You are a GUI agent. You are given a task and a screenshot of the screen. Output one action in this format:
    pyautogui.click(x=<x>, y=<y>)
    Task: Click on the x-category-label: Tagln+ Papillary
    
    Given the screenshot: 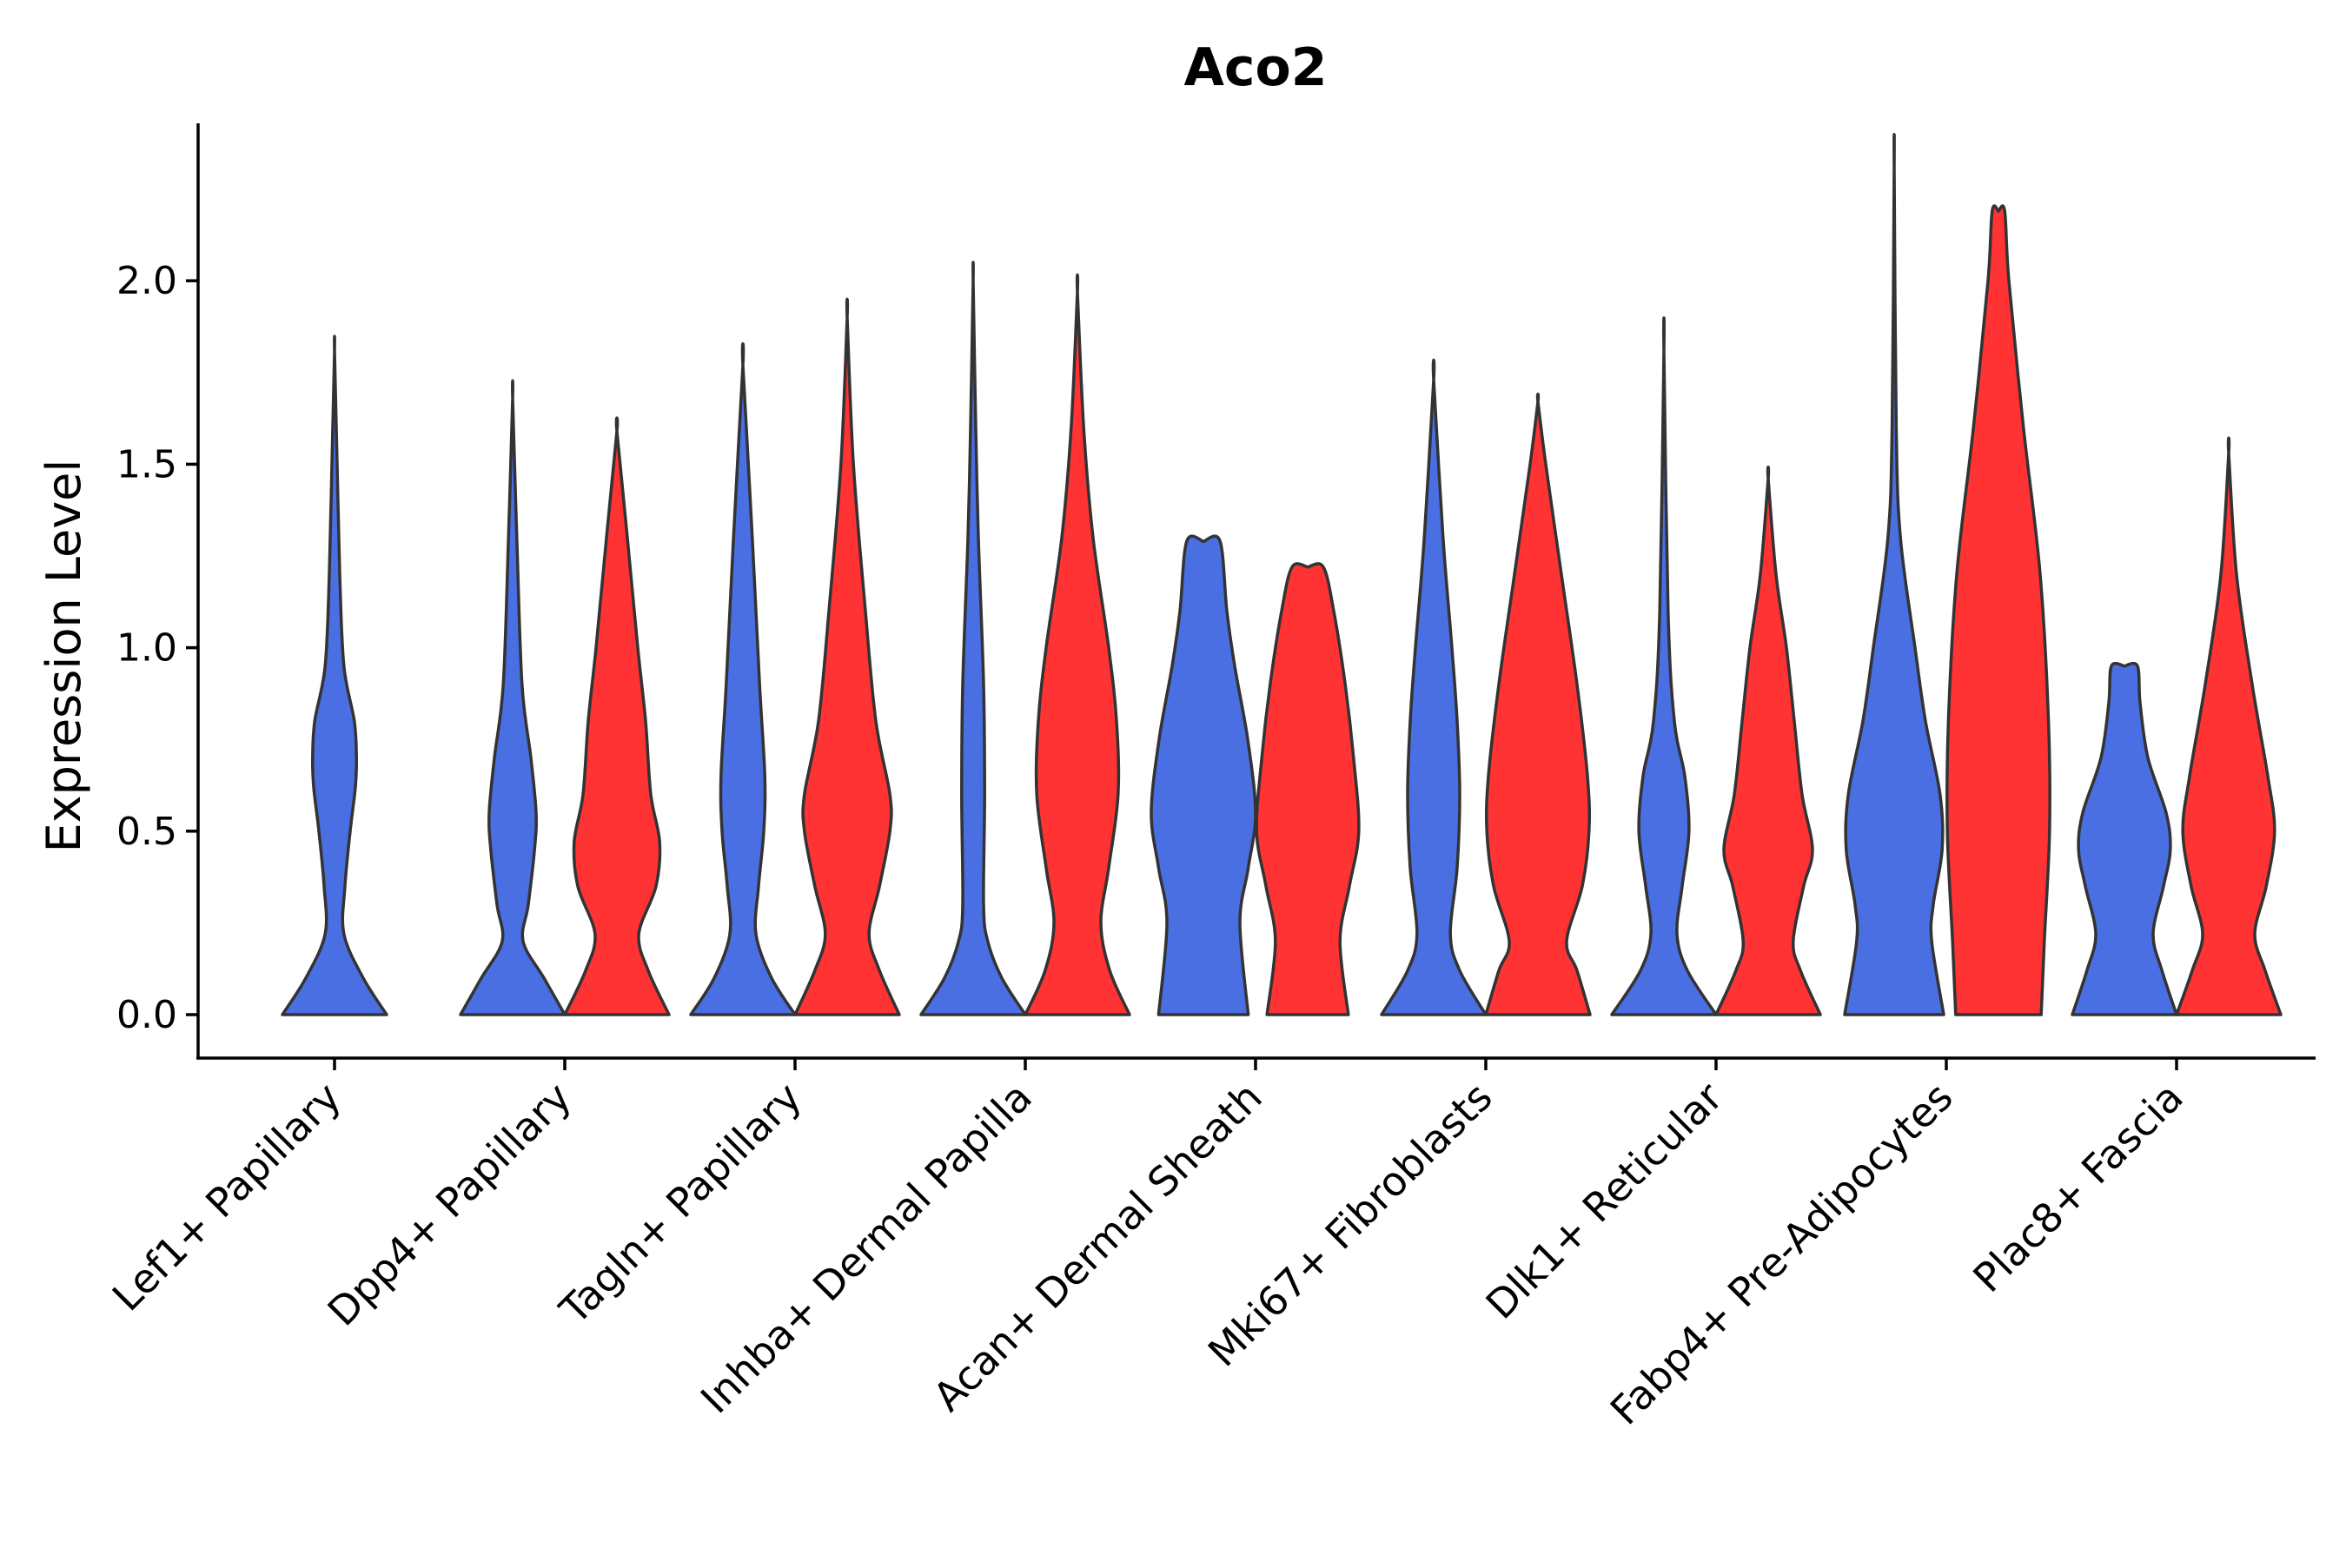 What is the action you would take?
    pyautogui.click(x=681, y=1204)
    